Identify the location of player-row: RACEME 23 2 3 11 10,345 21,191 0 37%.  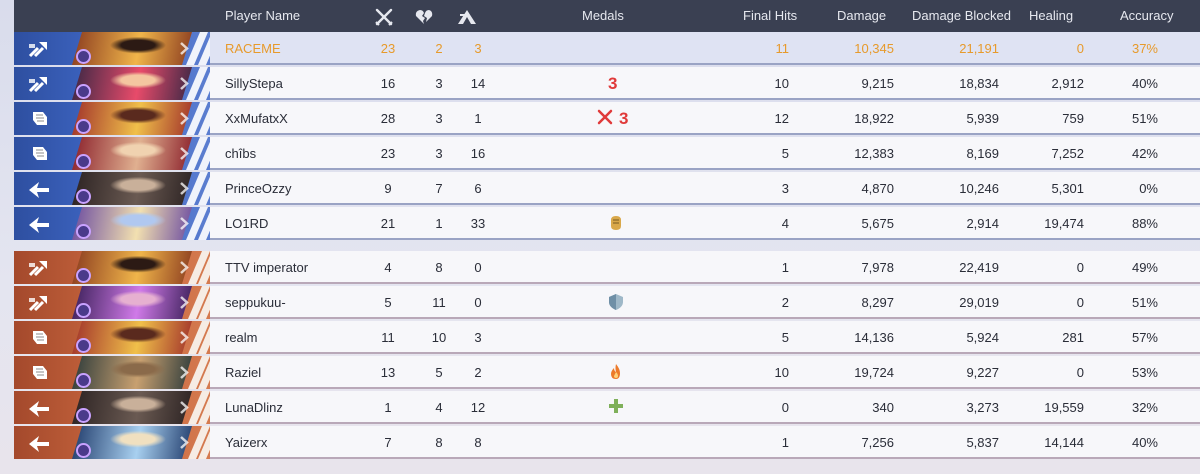
(607, 48).